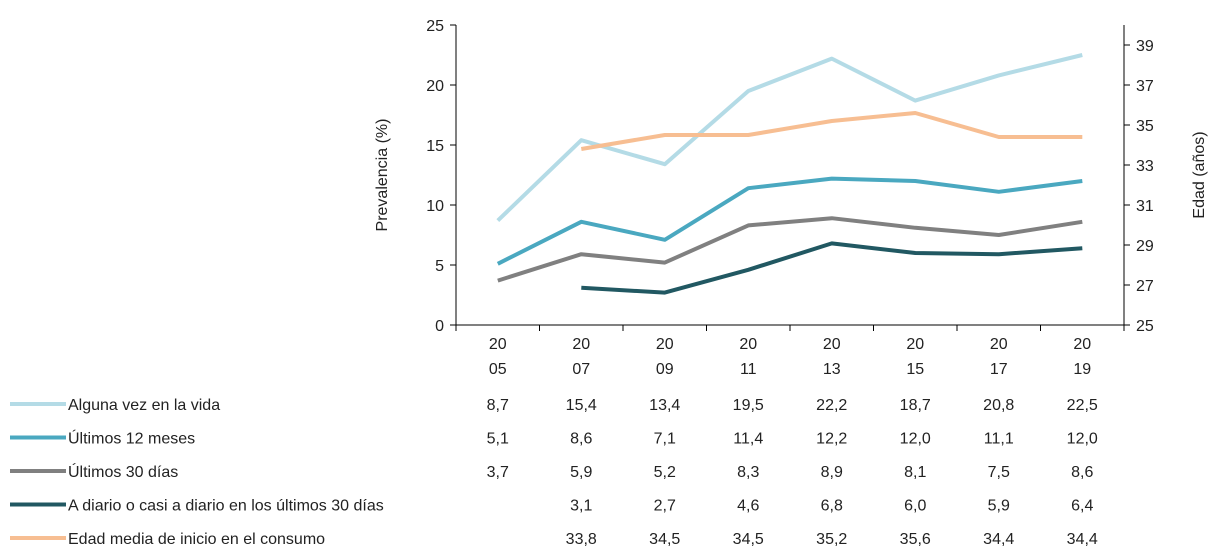 The width and height of the screenshot is (1210, 557). Describe the element at coordinates (832, 506) in the screenshot. I see `data-label: 6,8` at that location.